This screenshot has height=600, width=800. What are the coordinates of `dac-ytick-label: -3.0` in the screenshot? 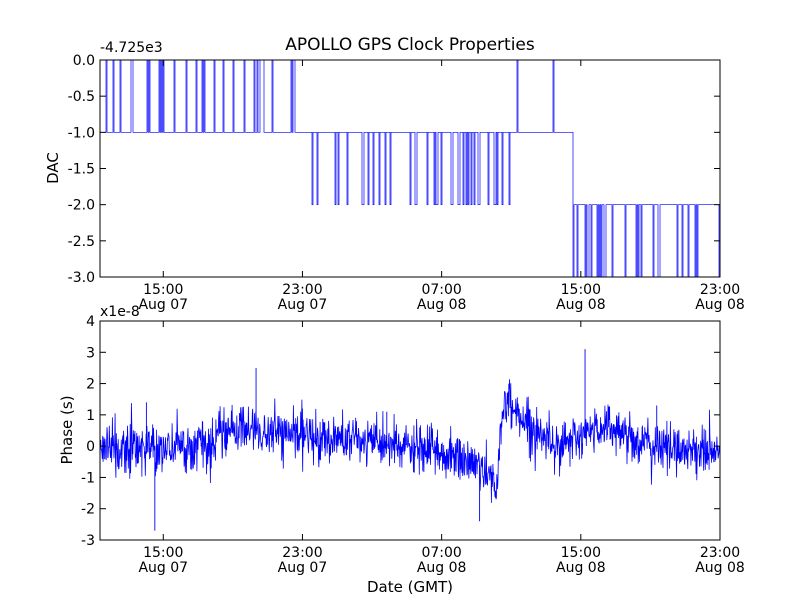 It's located at (81, 278).